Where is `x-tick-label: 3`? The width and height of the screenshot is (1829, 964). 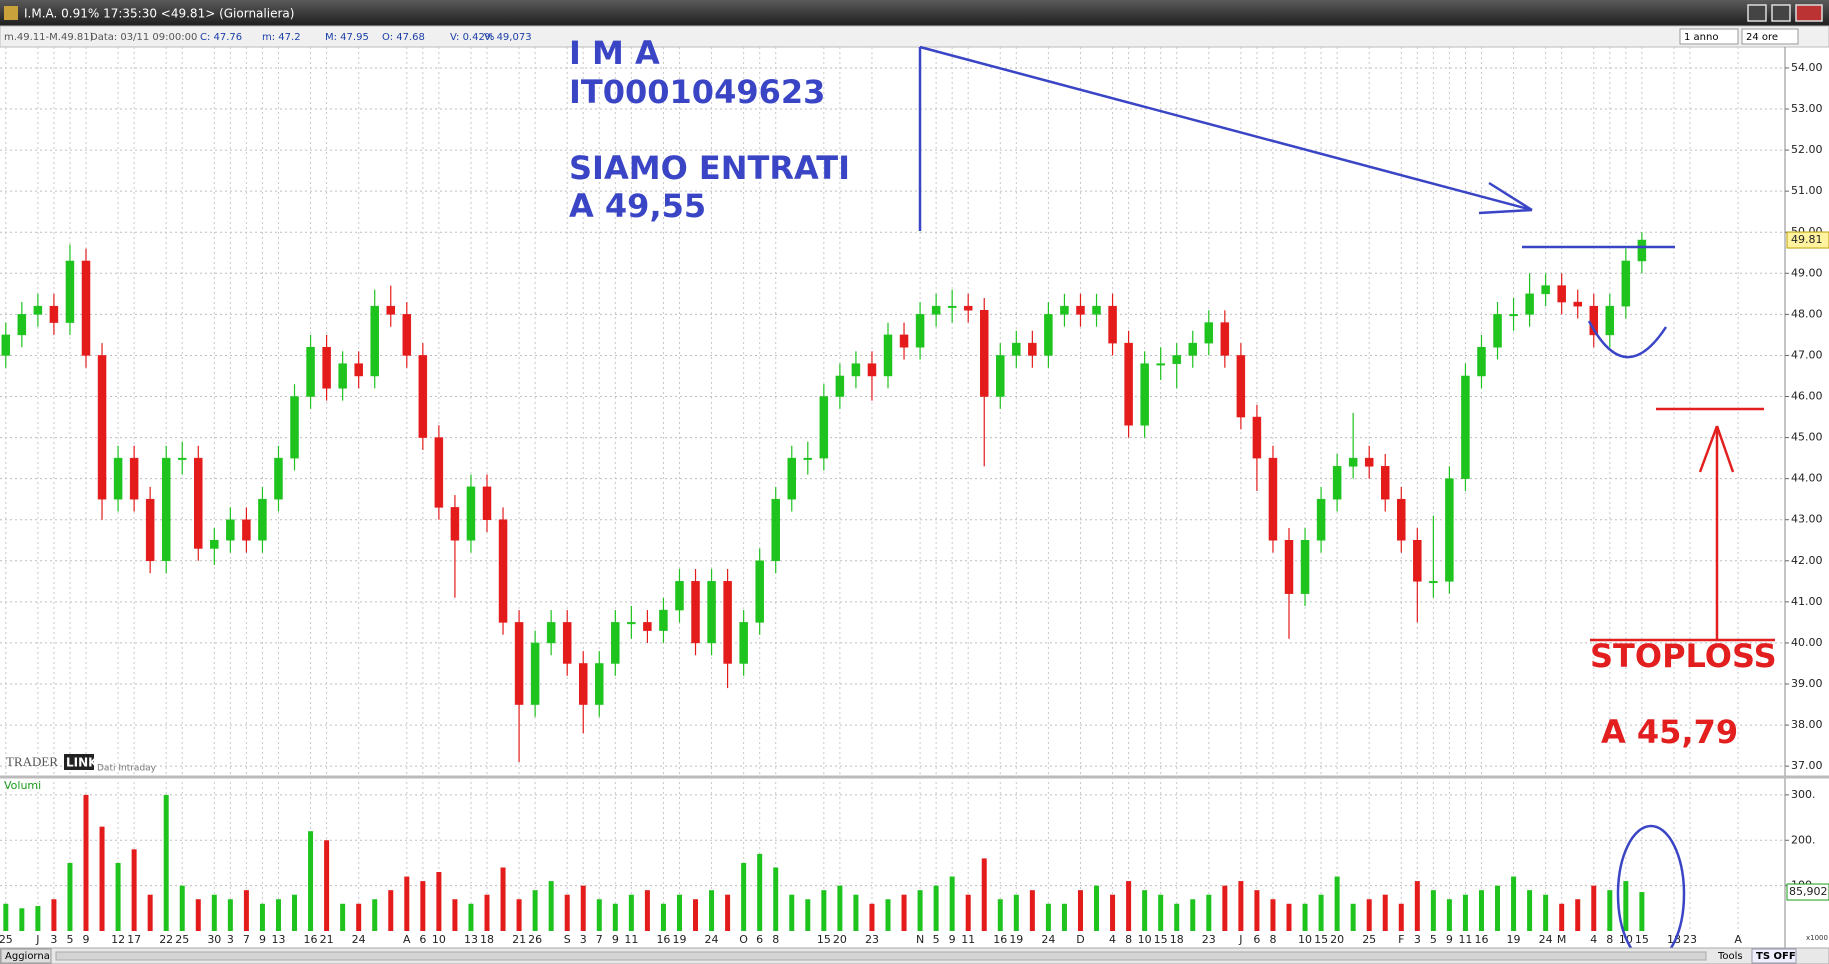
x-tick-label: 3 is located at coordinates (230, 939).